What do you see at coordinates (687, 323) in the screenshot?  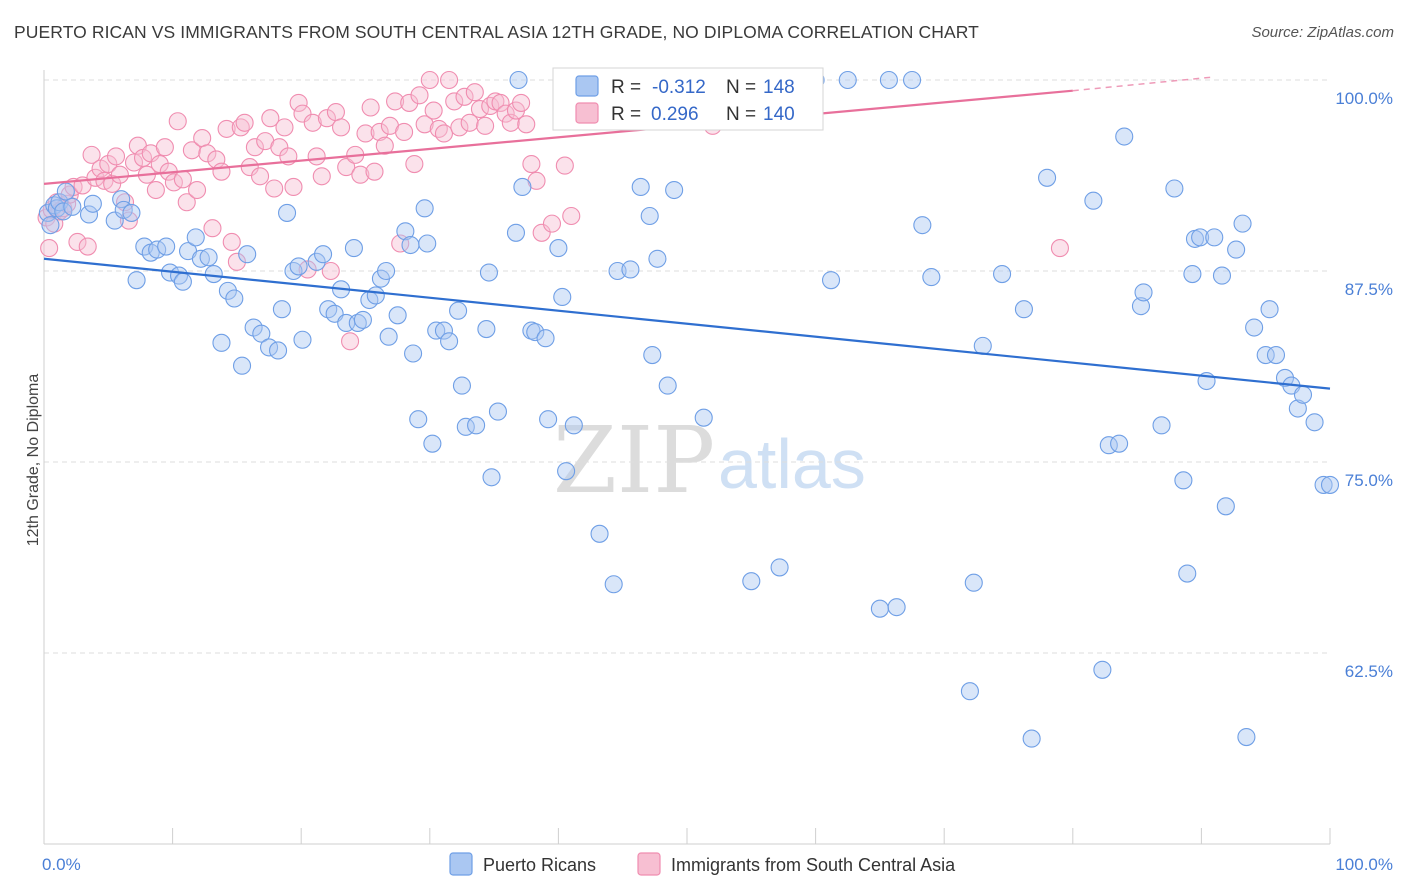 I see `trend-line-puerto-ricans` at bounding box center [687, 323].